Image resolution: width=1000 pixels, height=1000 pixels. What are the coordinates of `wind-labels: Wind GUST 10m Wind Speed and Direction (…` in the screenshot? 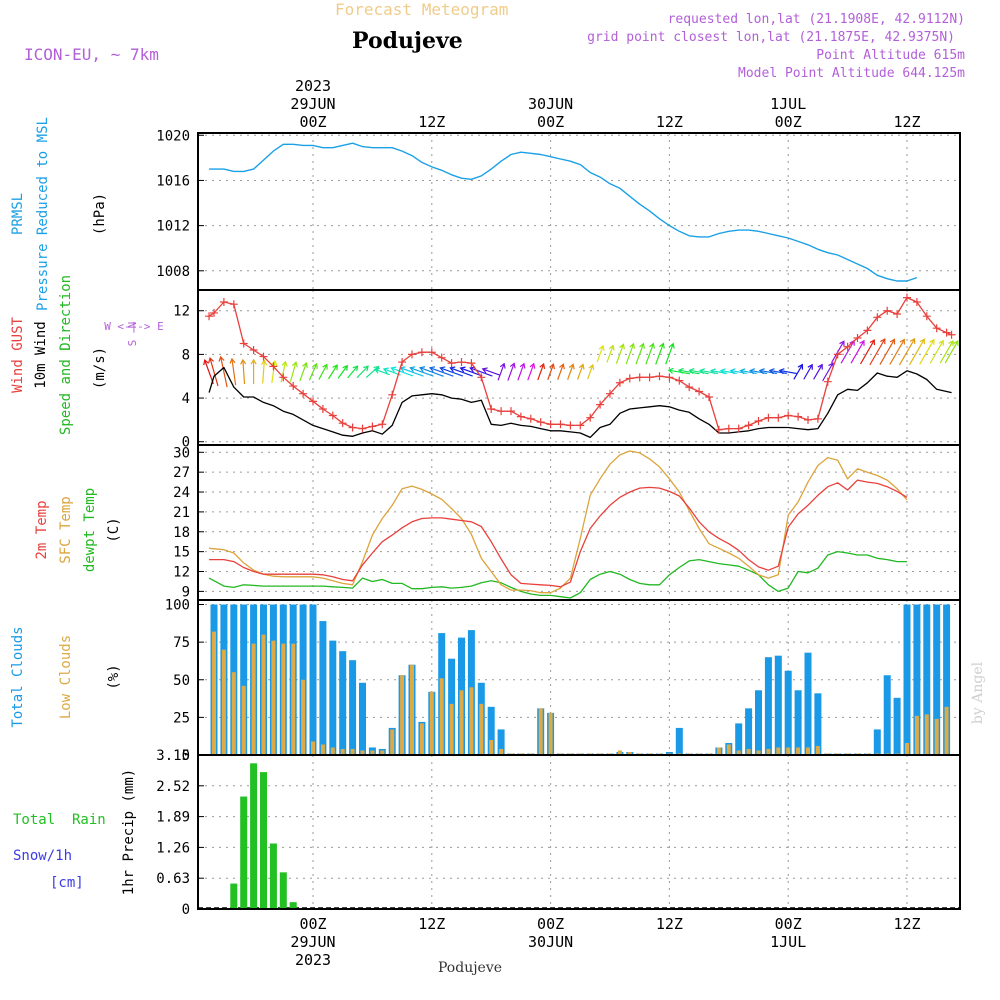 It's located at (87, 355).